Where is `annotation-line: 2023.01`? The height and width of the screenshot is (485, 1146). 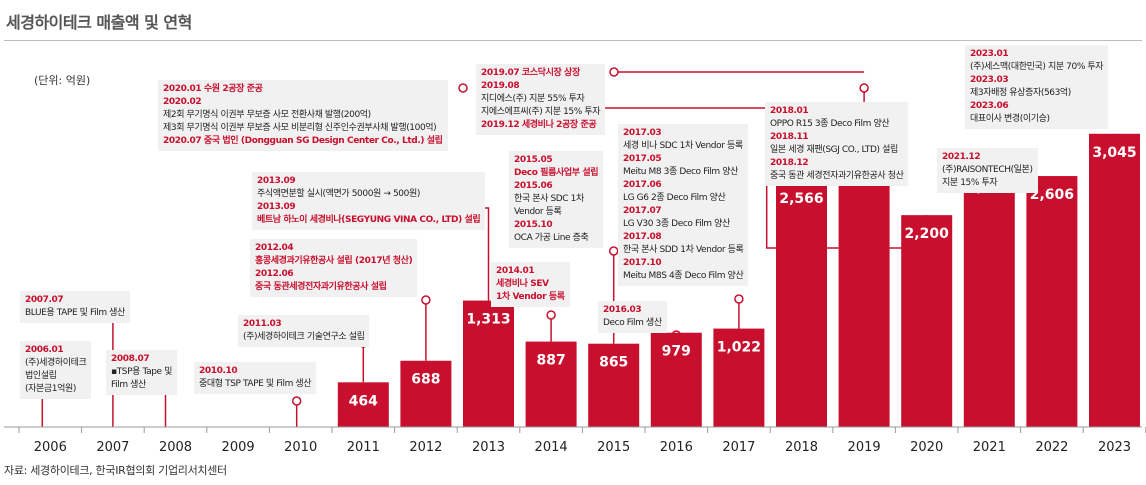
annotation-line: 2023.01 is located at coordinates (989, 54).